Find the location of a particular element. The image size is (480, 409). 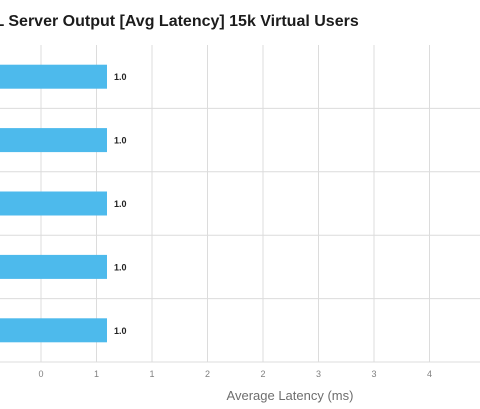

x-axis-ticks: 0 1 1 2 2 3 3 4 is located at coordinates (235, 374).